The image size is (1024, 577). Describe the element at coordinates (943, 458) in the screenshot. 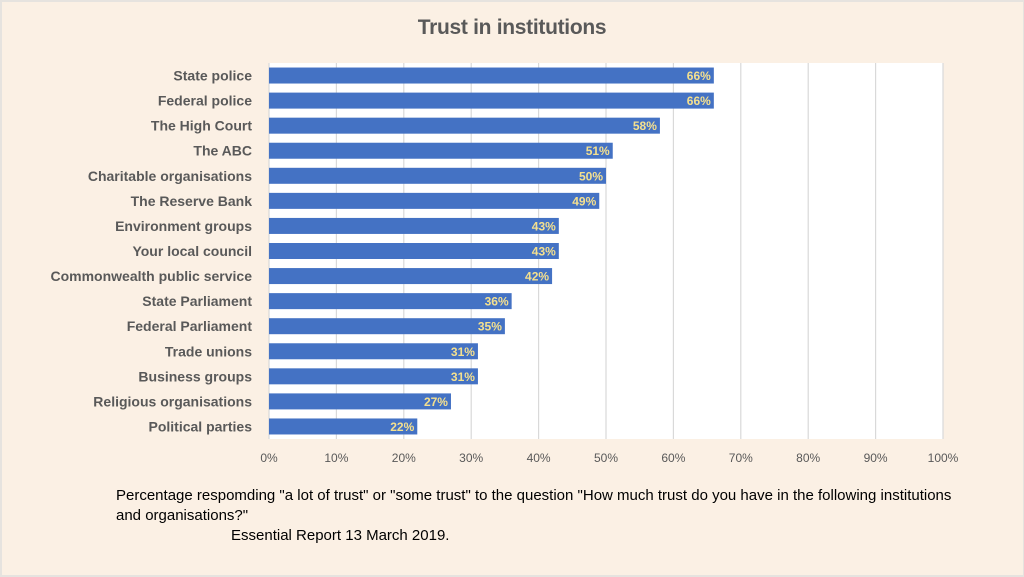

I see `x-tick-label: 100%` at that location.